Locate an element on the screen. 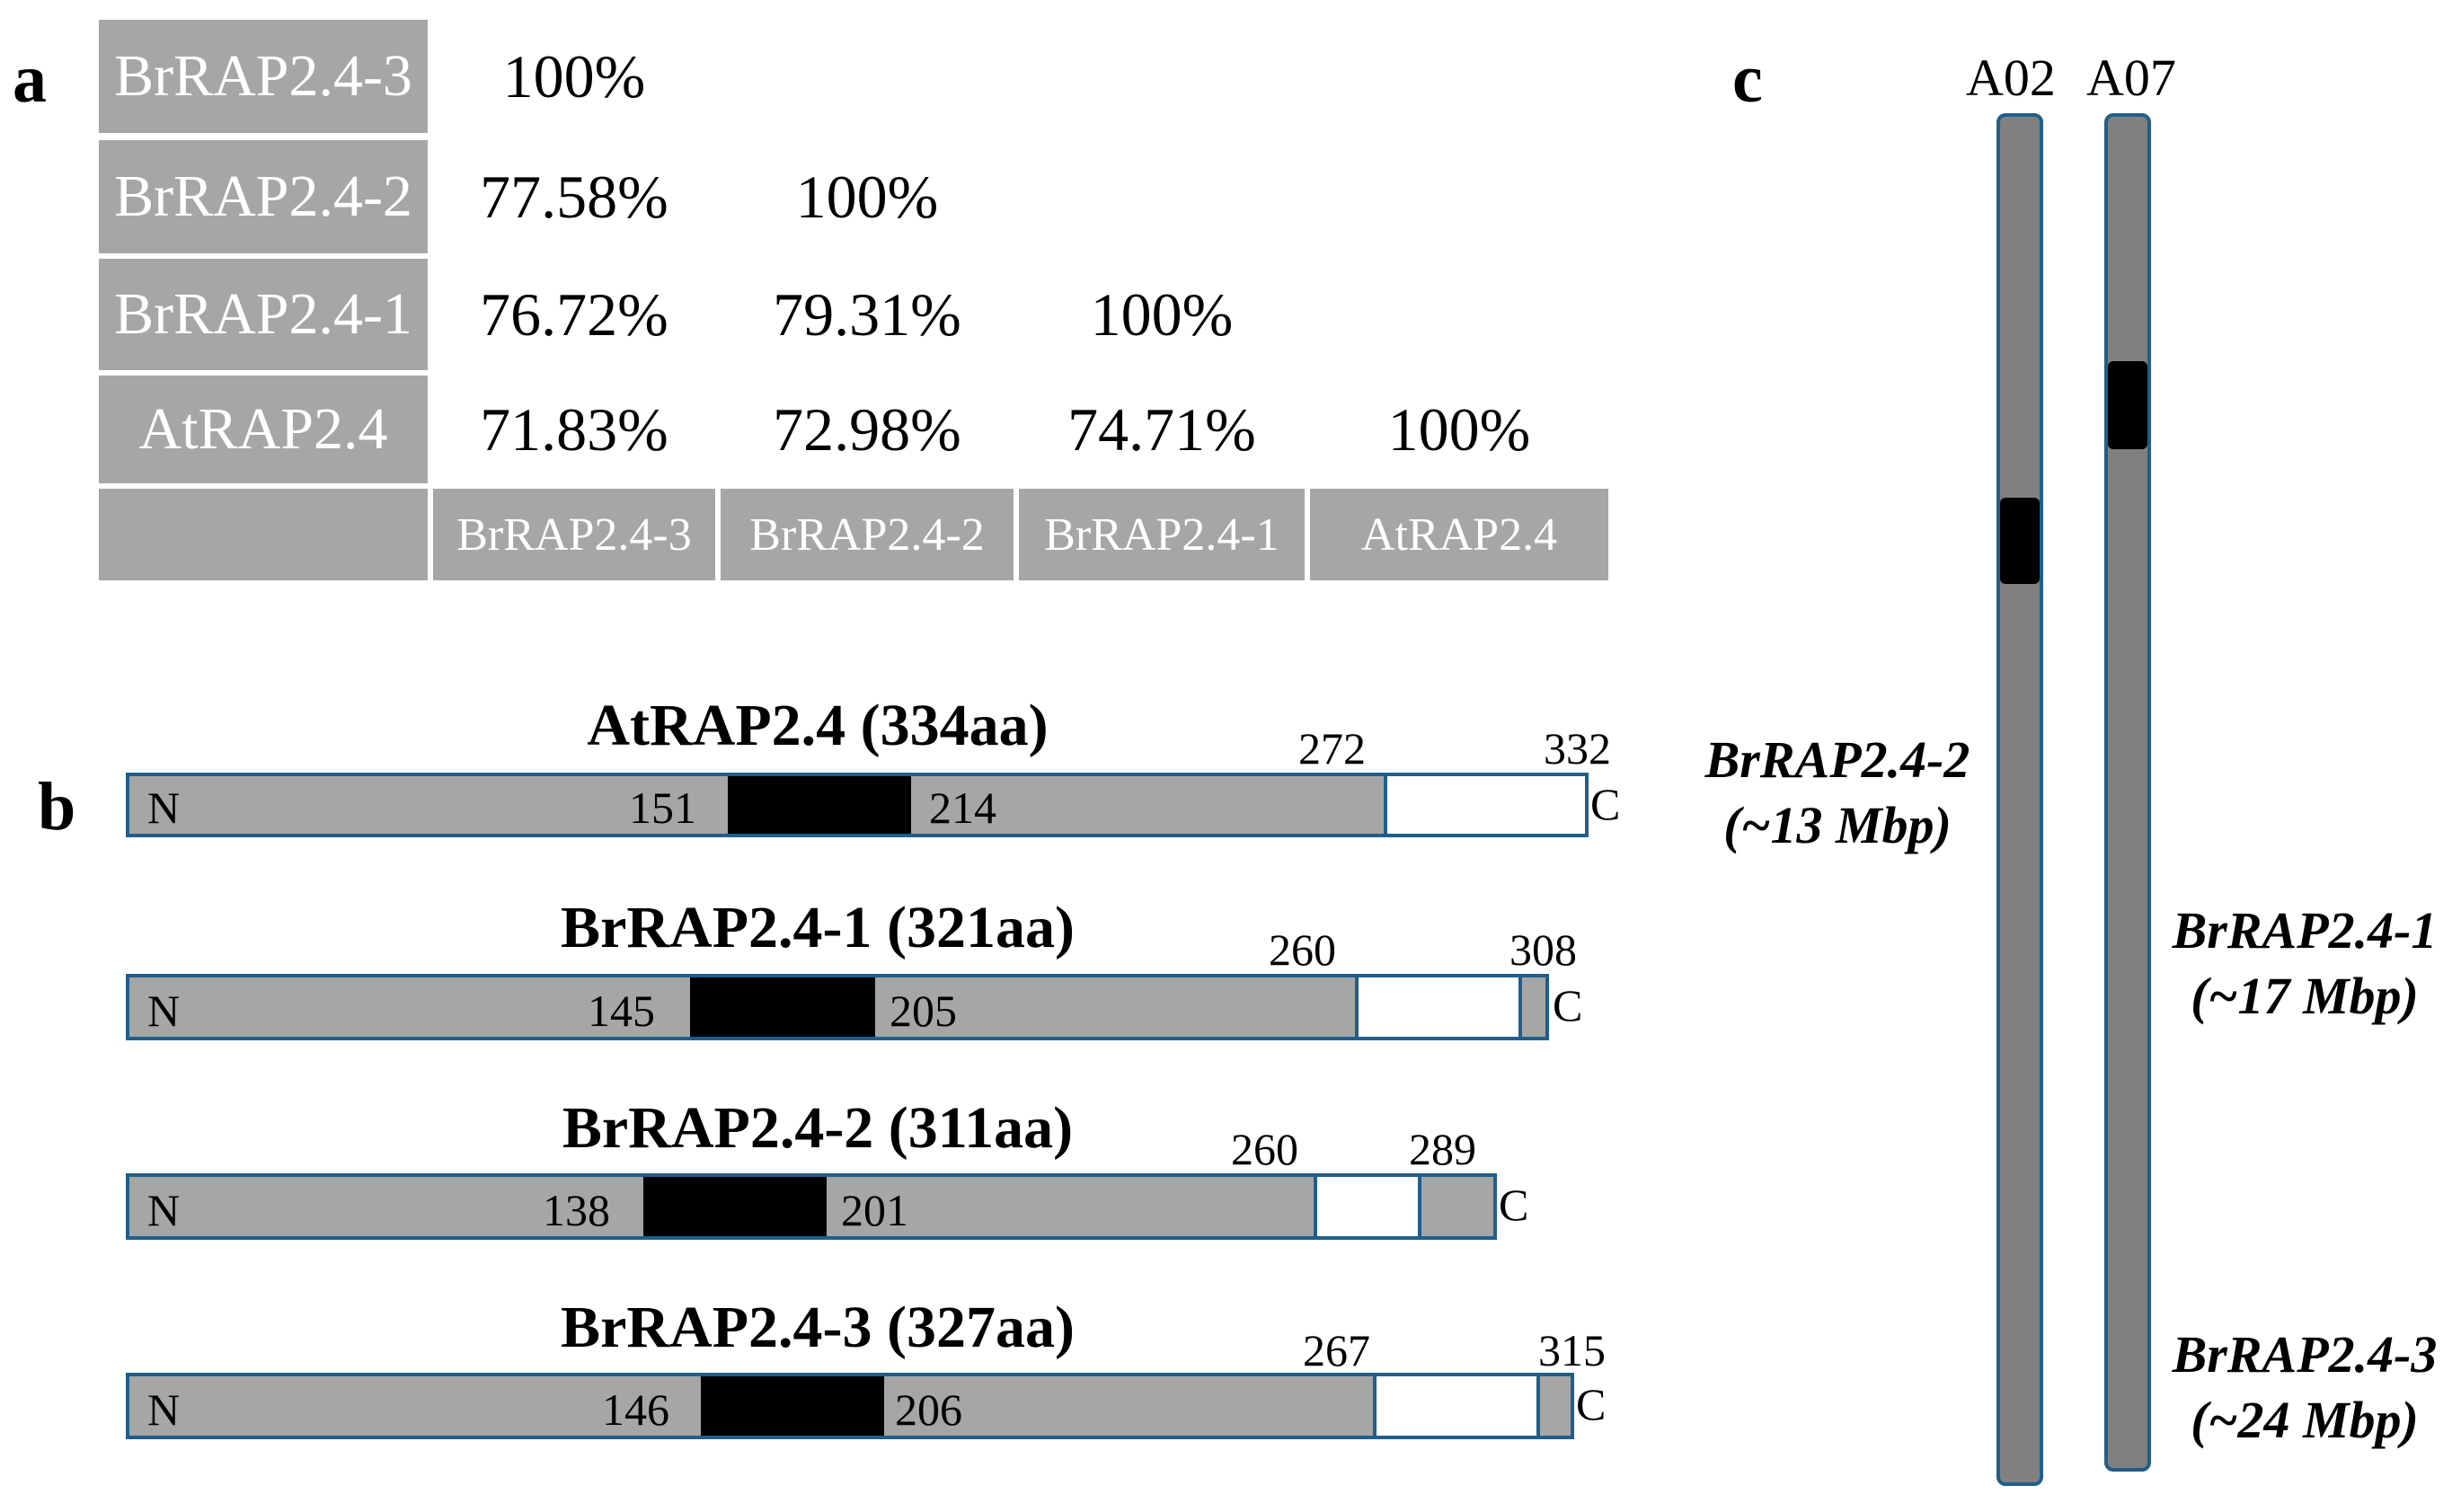  row-header: BrRAP2.4-3 is located at coordinates (263, 77).